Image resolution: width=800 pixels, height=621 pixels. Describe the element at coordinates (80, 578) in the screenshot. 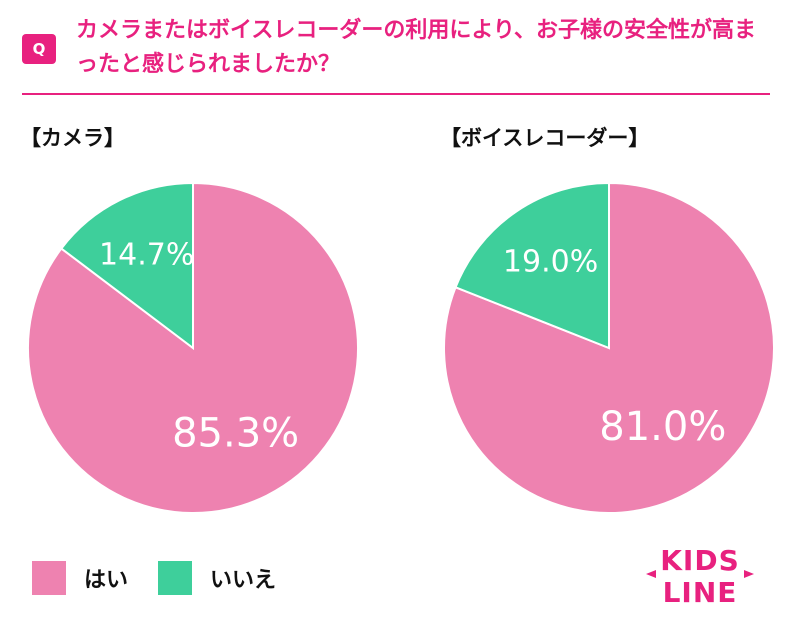

I see `legend-item-yes: はい` at that location.